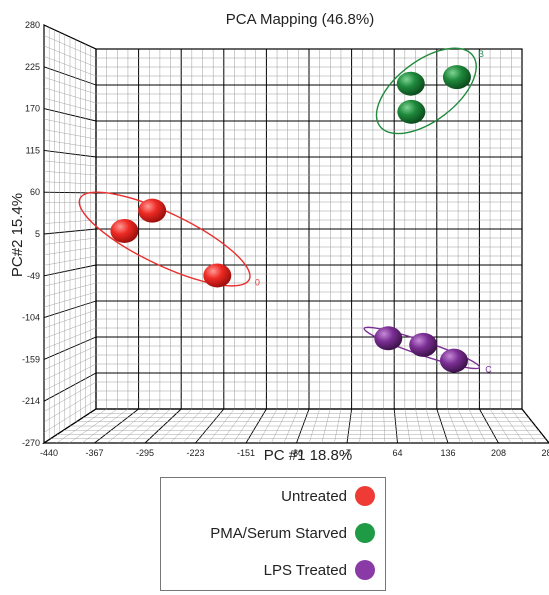 The height and width of the screenshot is (595, 549). What do you see at coordinates (32, 109) in the screenshot?
I see `y-tick-label: 170` at bounding box center [32, 109].